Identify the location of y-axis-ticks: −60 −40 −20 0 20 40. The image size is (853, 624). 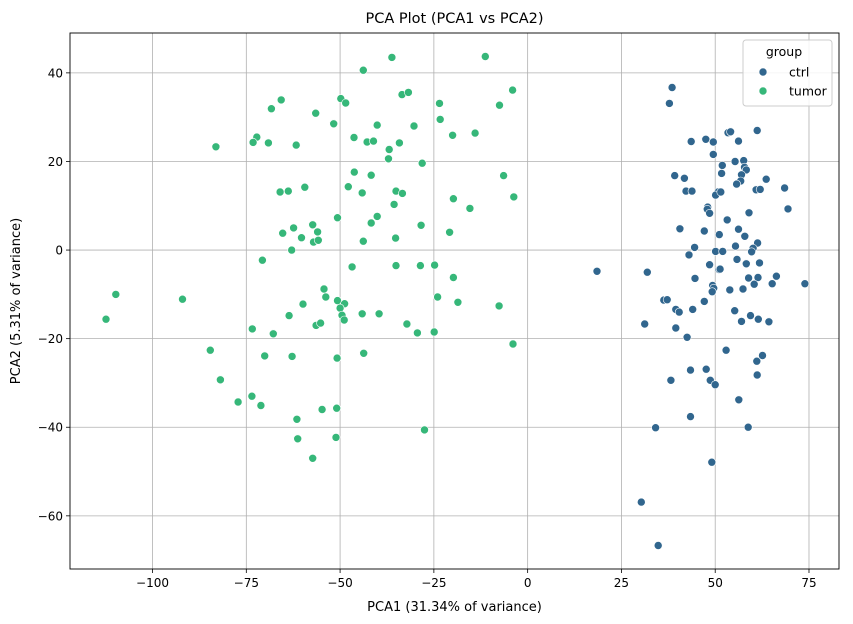
(54, 294).